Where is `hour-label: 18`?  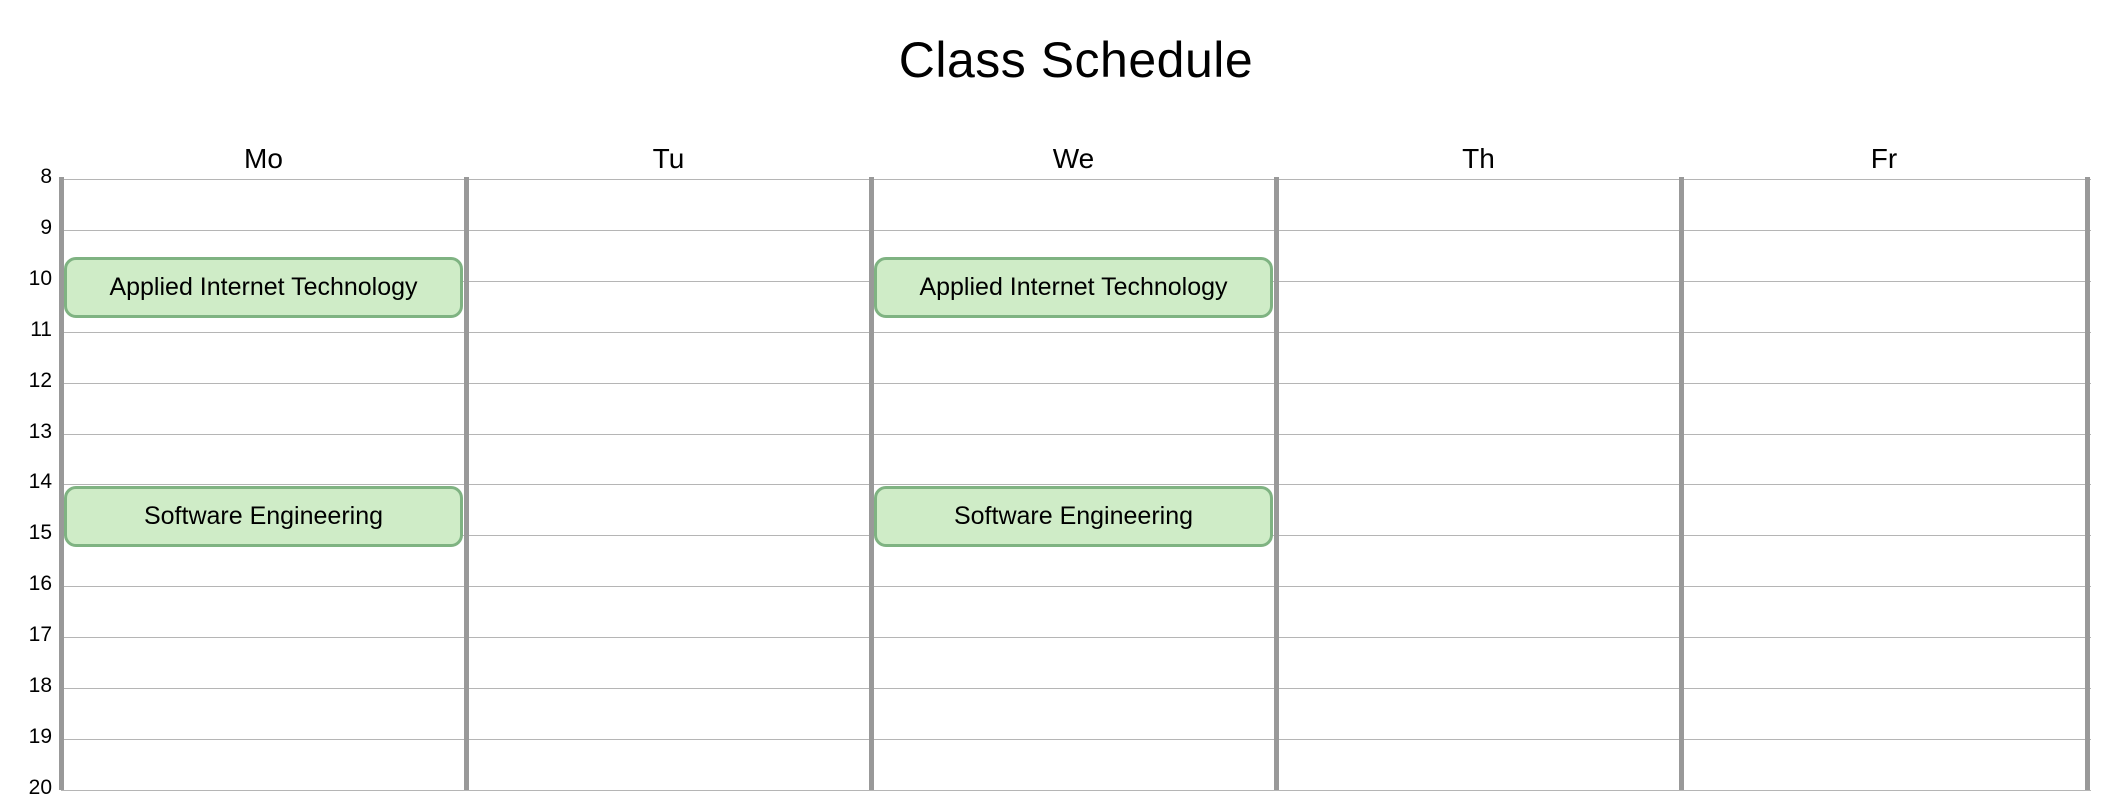
hour-label: 18 is located at coordinates (40, 685).